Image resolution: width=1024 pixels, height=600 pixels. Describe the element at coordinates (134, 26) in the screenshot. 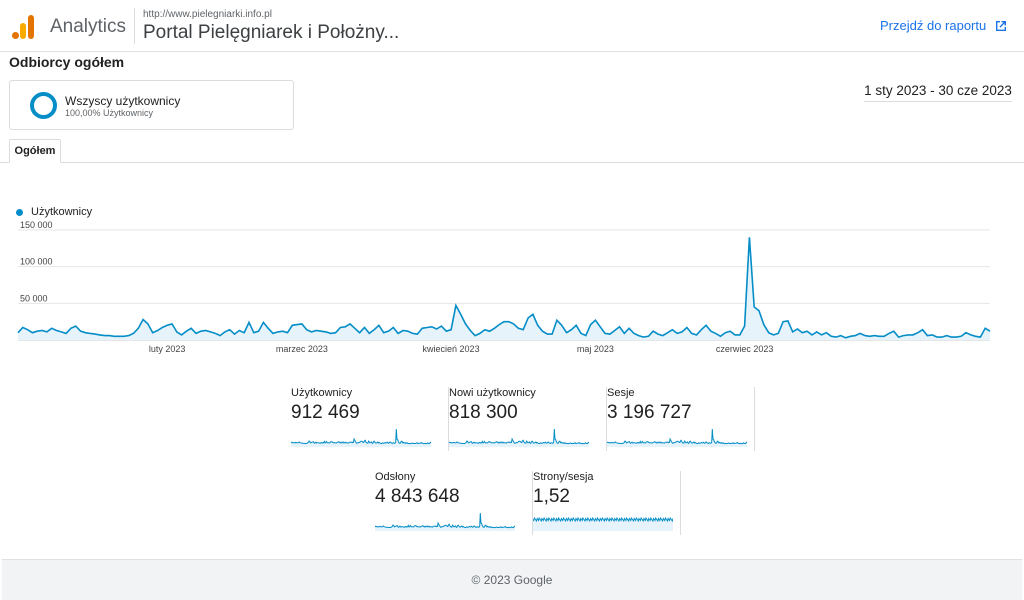

I see `header-divider` at that location.